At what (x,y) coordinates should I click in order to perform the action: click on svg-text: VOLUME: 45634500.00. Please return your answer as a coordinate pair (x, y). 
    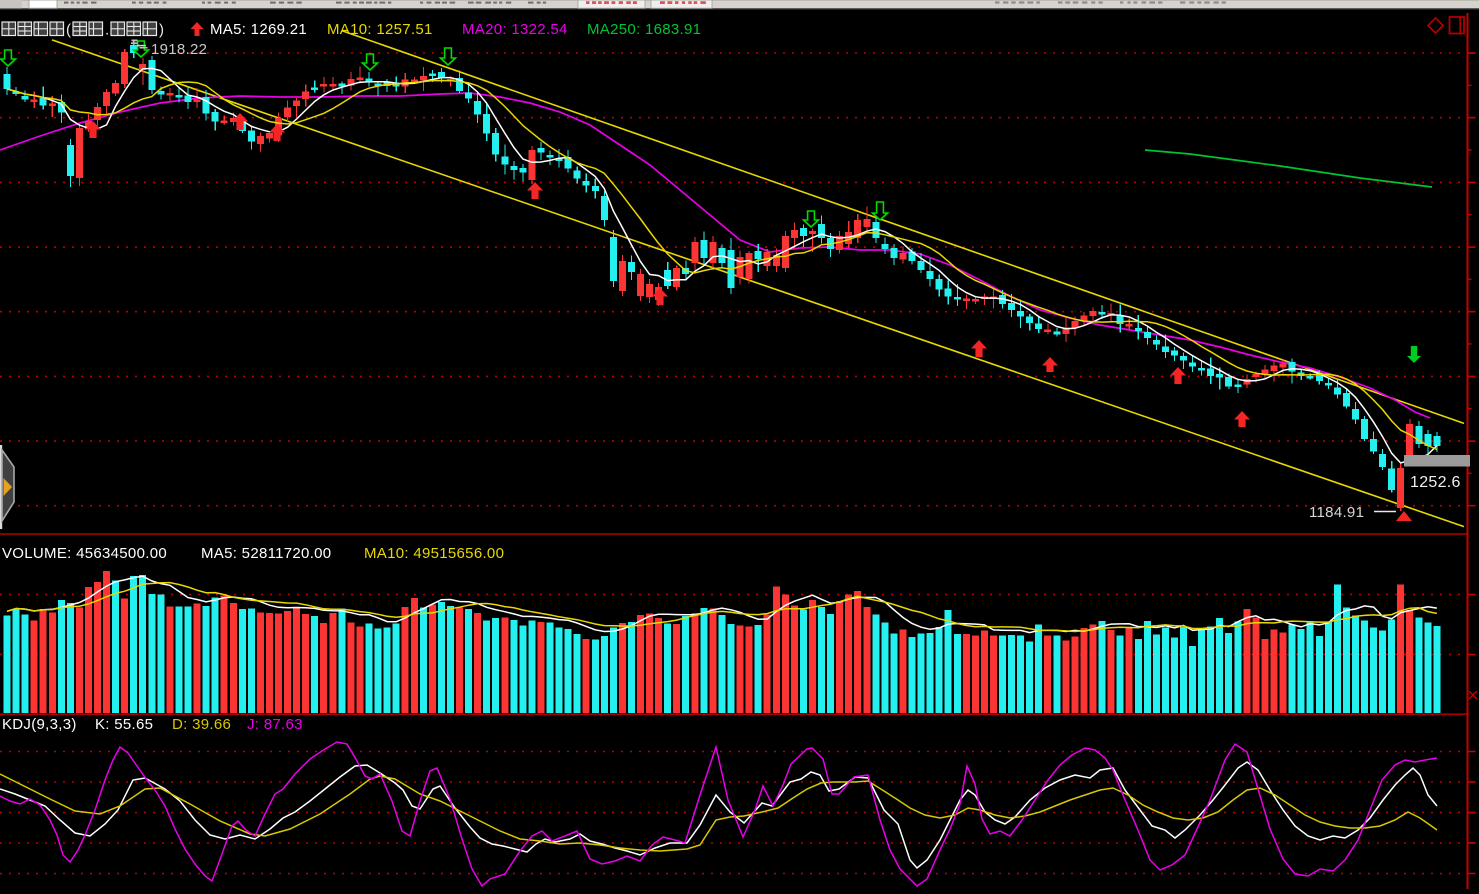
    Looking at the image, I should click on (84, 553).